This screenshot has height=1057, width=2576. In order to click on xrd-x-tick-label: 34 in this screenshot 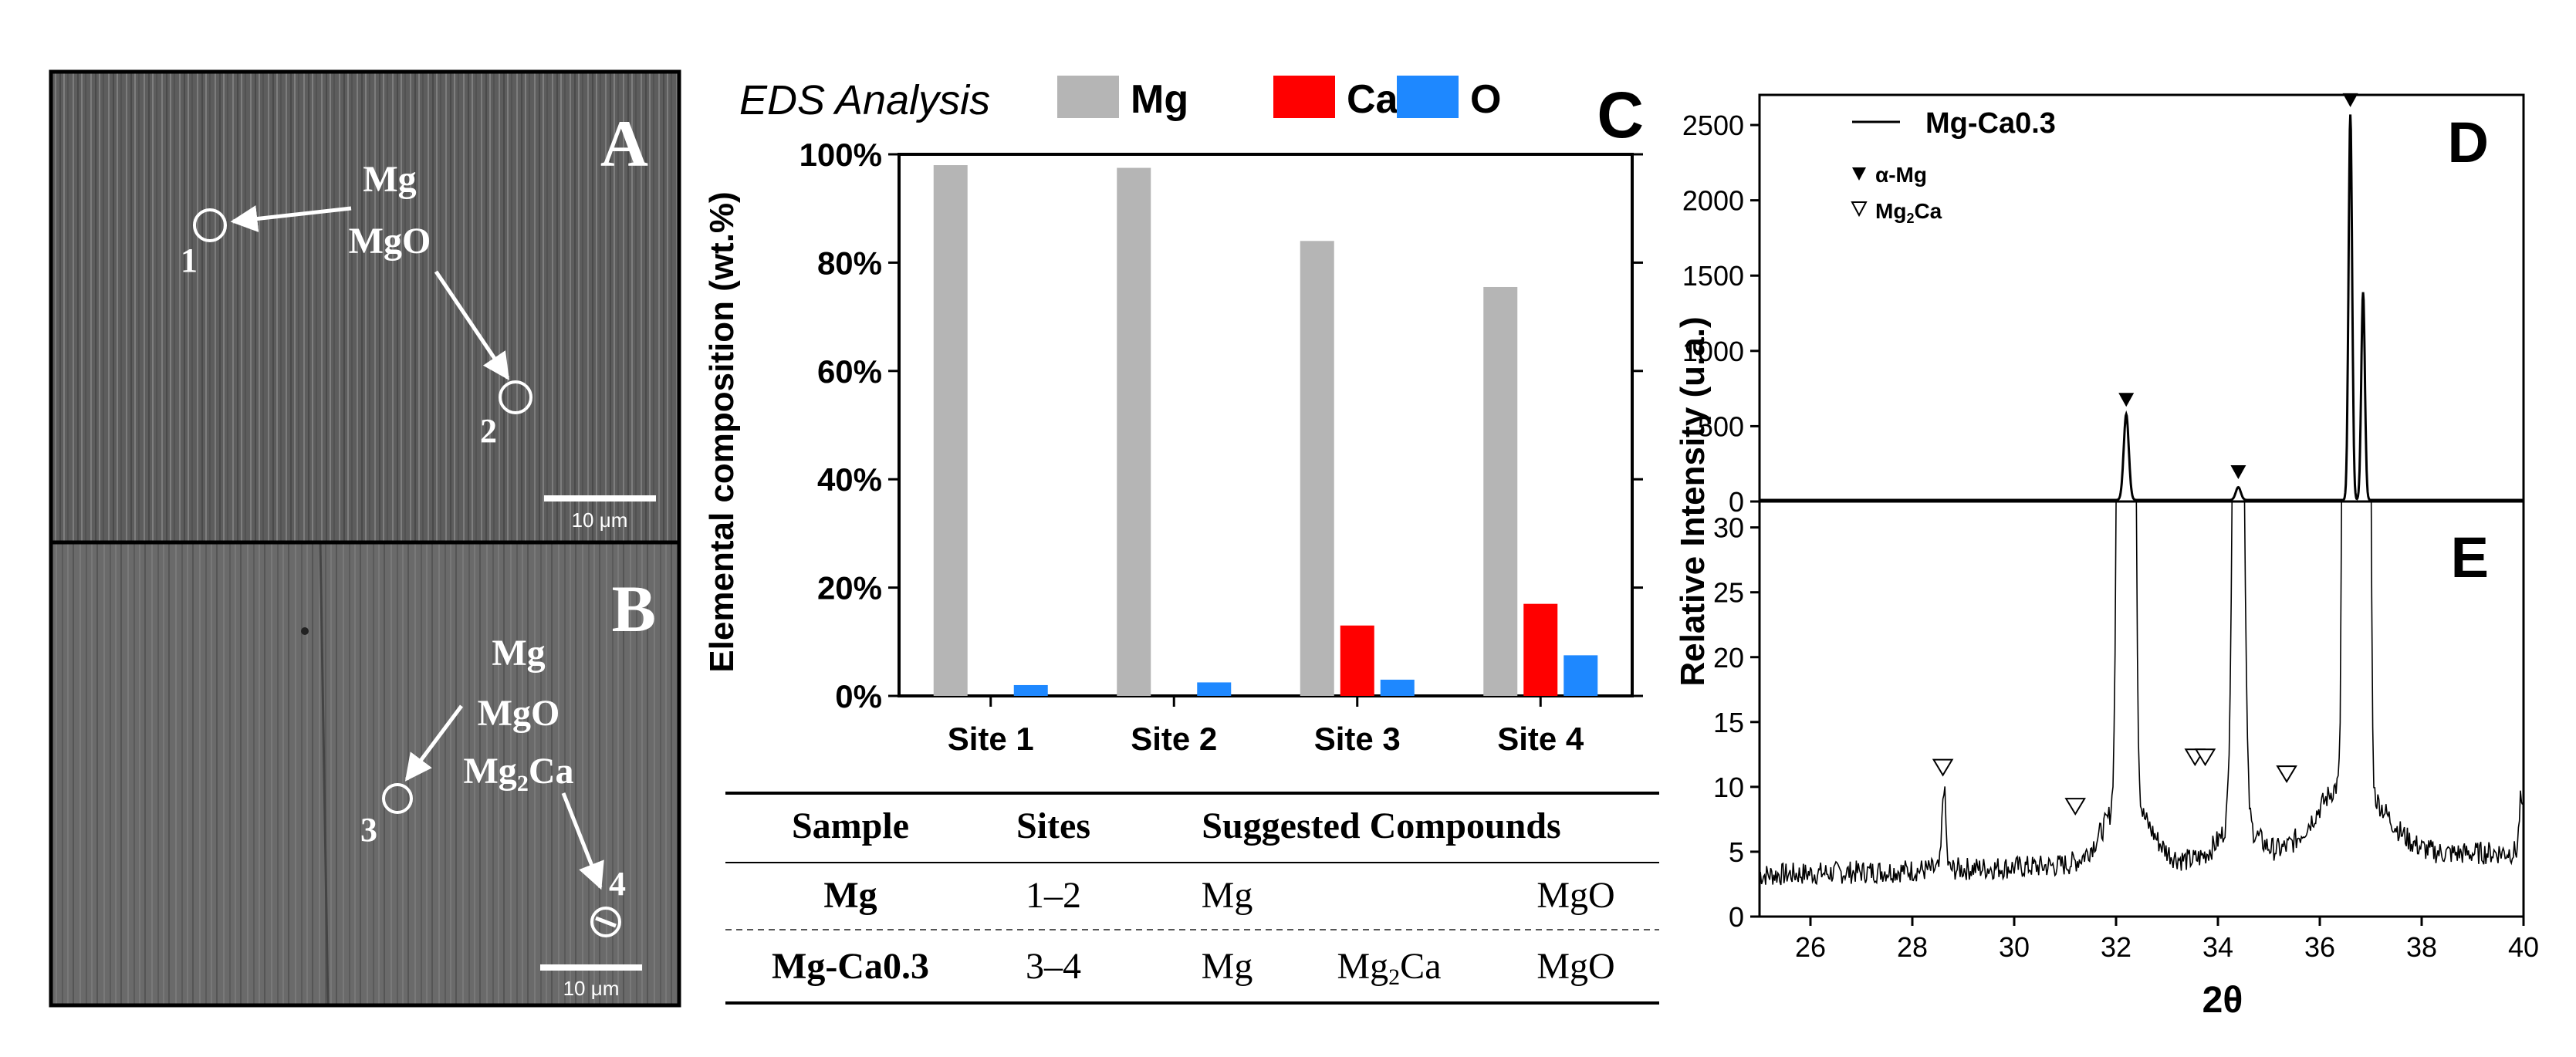, I will do `click(2217, 947)`.